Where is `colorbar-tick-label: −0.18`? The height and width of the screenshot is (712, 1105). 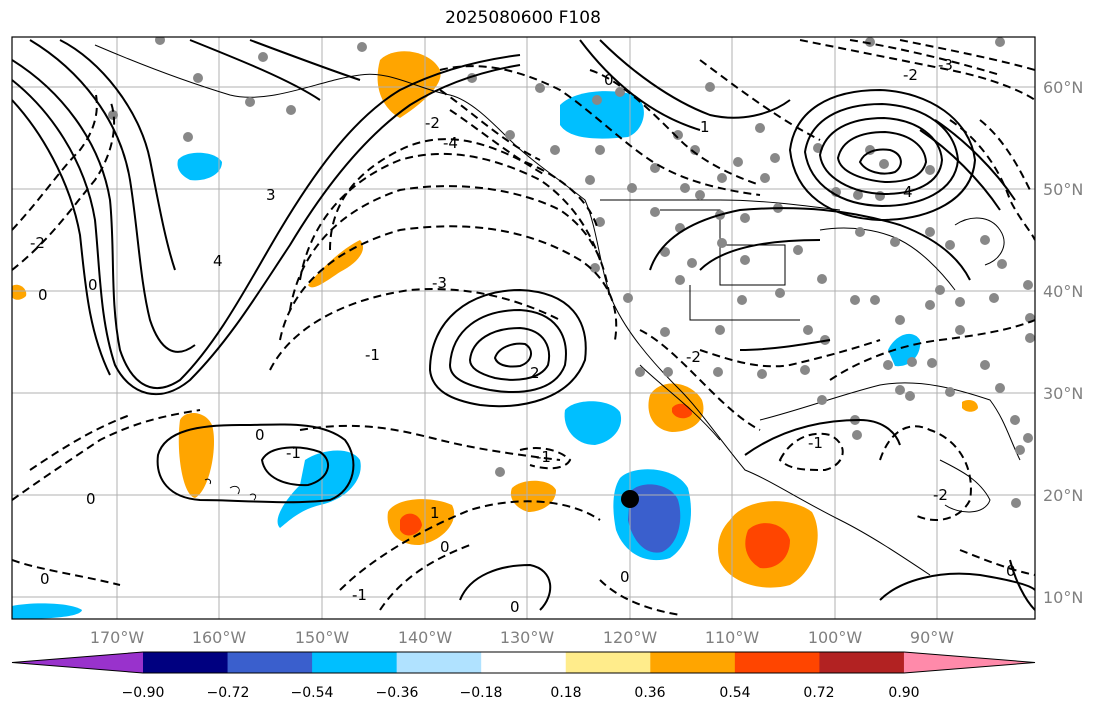 colorbar-tick-label: −0.18 is located at coordinates (481, 693).